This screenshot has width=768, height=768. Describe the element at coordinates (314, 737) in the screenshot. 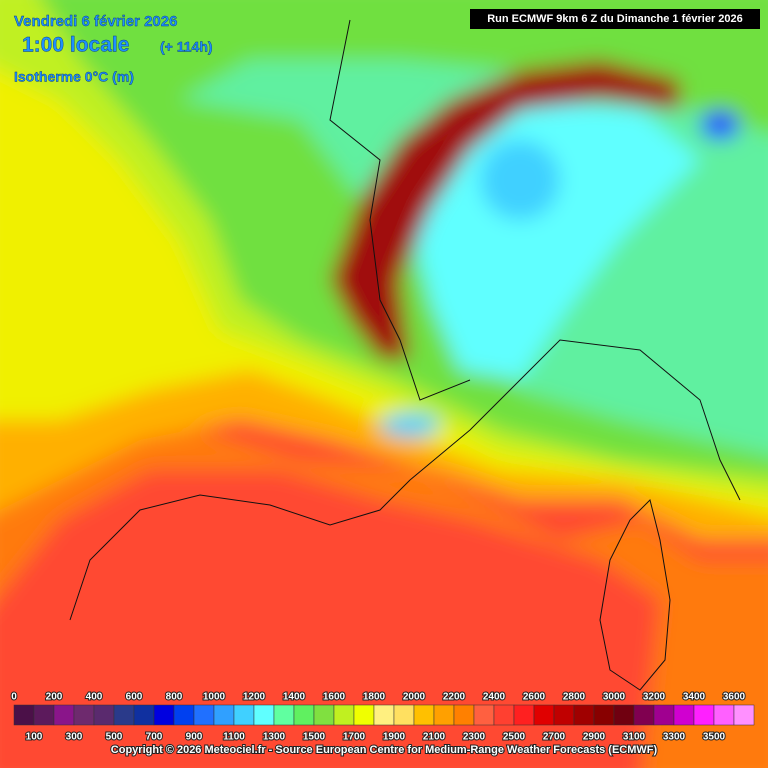

I see `colorbar-label: 1500` at that location.